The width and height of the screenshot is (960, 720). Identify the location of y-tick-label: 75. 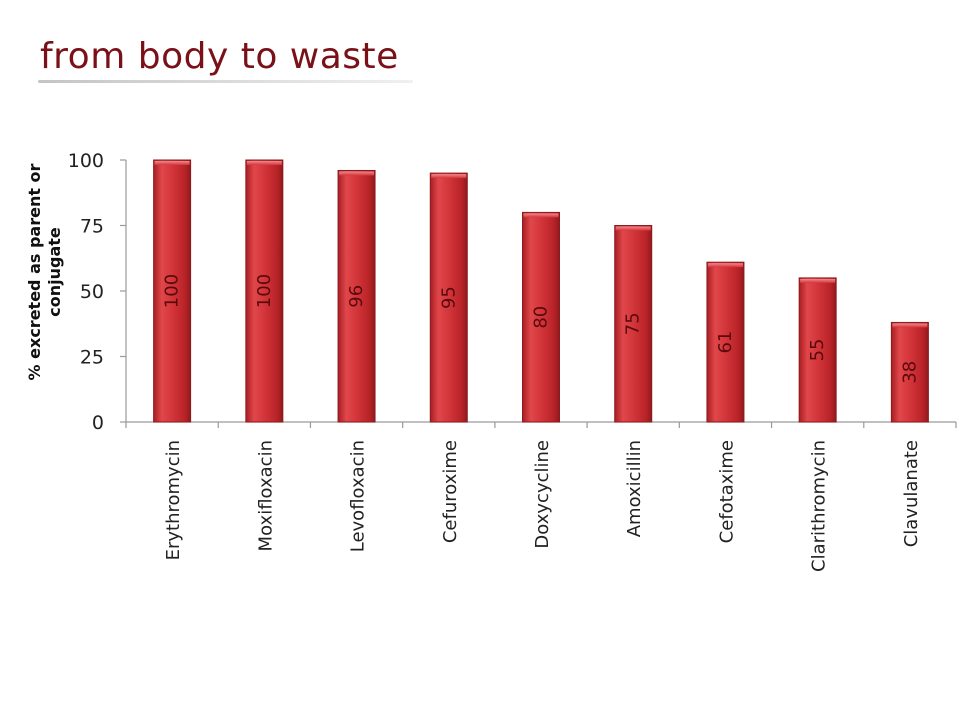
(92, 227).